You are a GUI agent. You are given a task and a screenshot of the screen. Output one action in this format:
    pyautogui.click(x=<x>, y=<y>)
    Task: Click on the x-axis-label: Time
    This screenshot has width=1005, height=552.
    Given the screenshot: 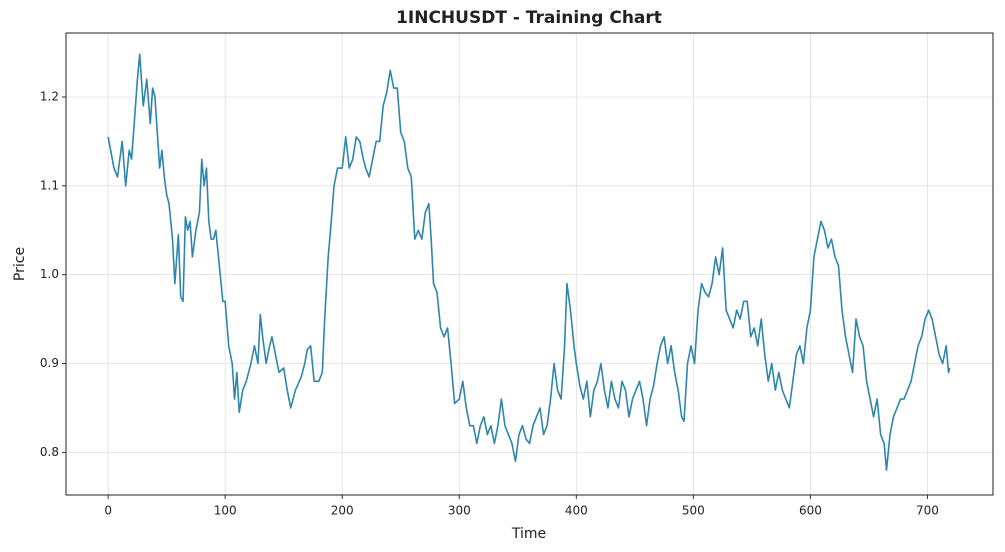 What is the action you would take?
    pyautogui.click(x=528, y=534)
    